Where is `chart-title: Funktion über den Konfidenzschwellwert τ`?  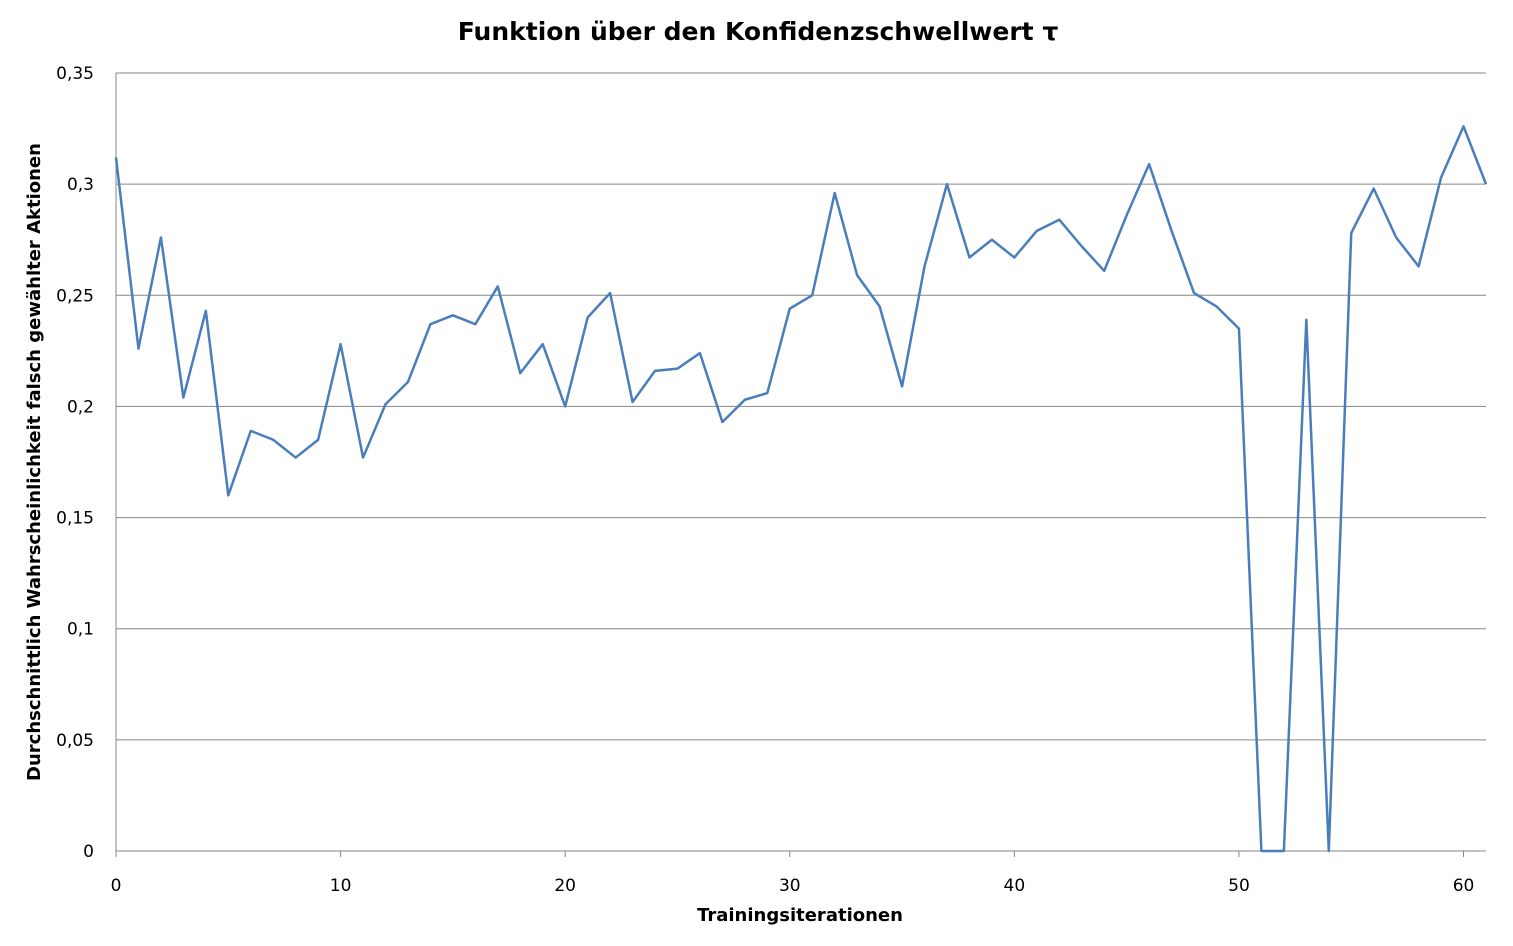
chart-title: Funktion über den Konfidenzschwellwert τ is located at coordinates (758, 31).